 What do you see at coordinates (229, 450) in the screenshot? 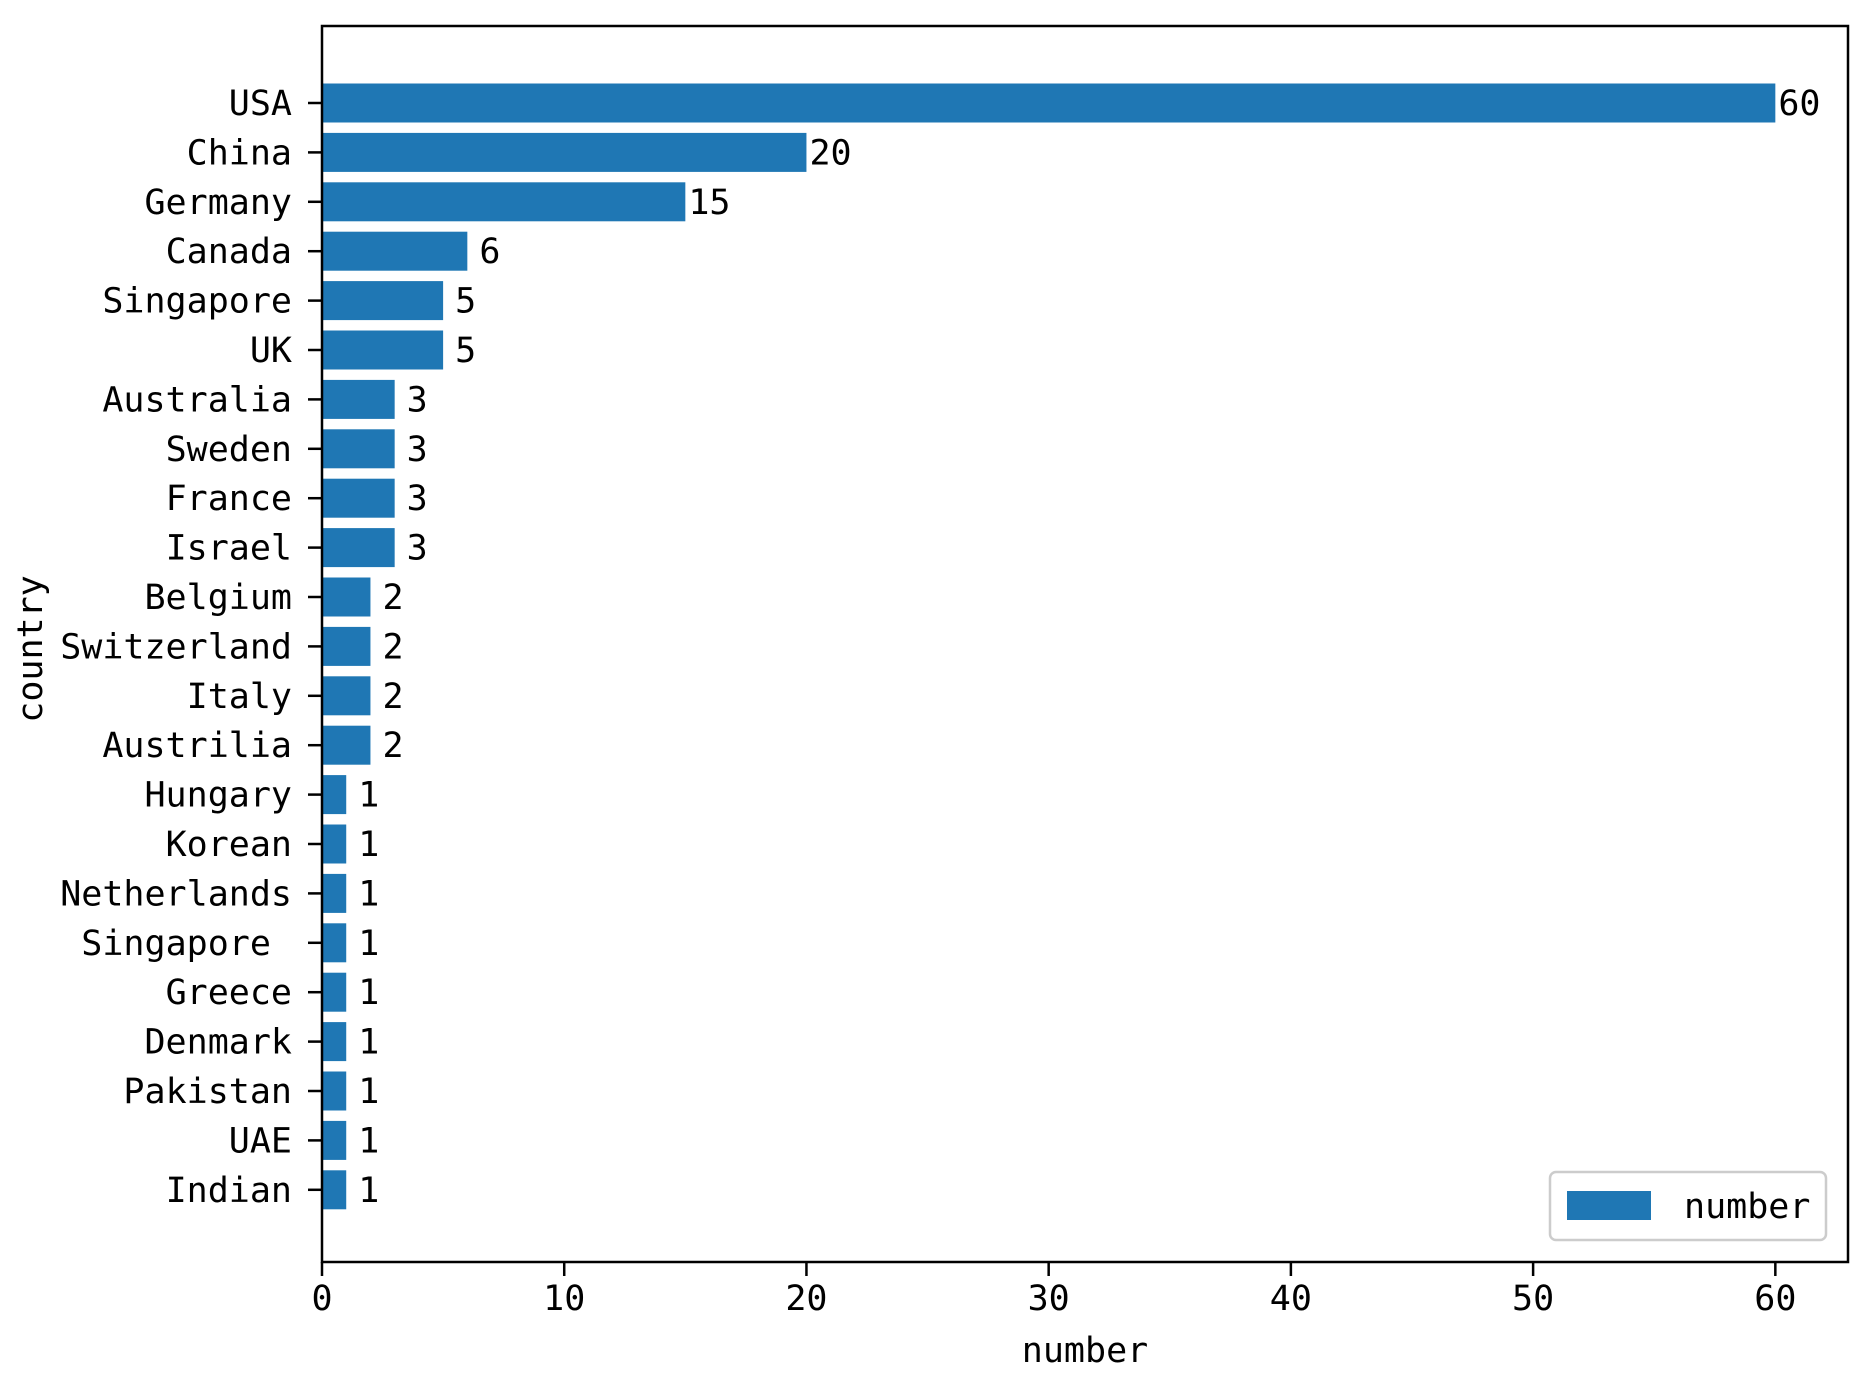
I see `y-tick-label: Sweden` at bounding box center [229, 450].